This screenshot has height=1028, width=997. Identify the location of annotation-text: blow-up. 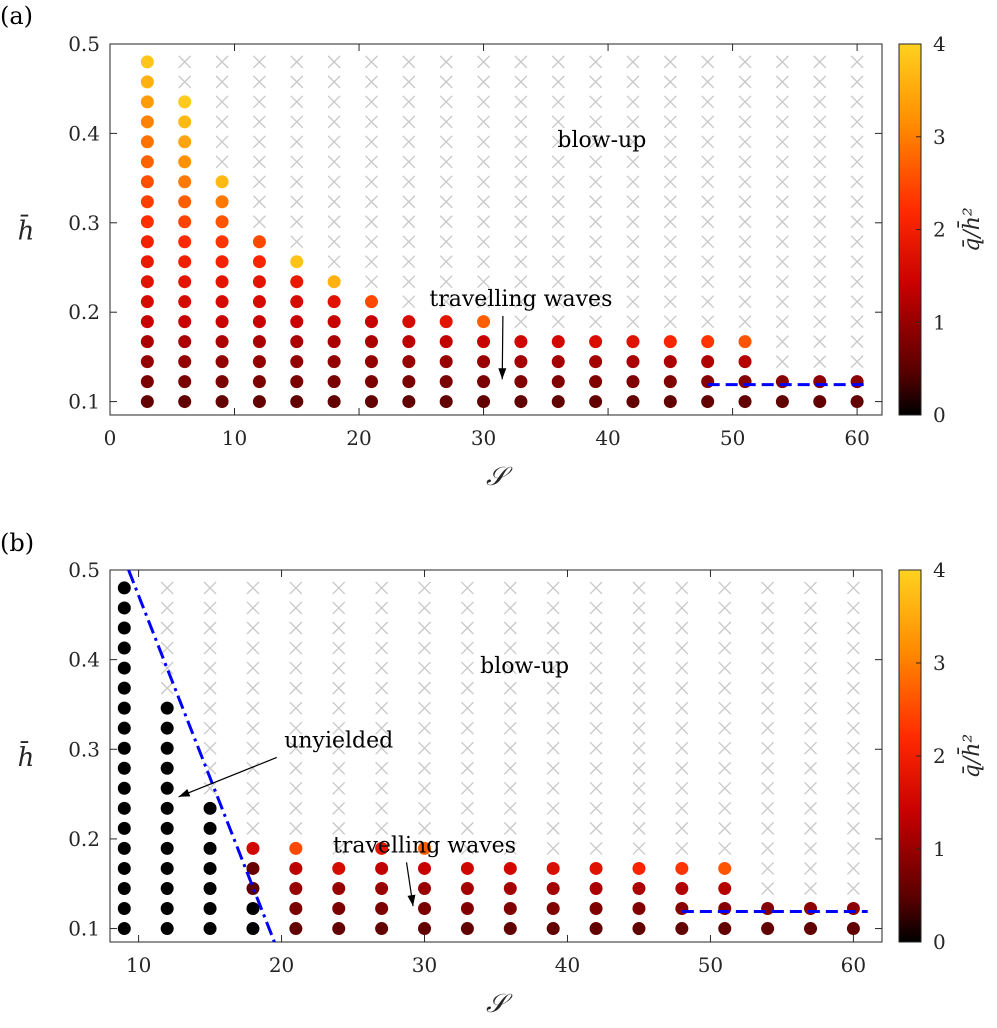
(524, 666).